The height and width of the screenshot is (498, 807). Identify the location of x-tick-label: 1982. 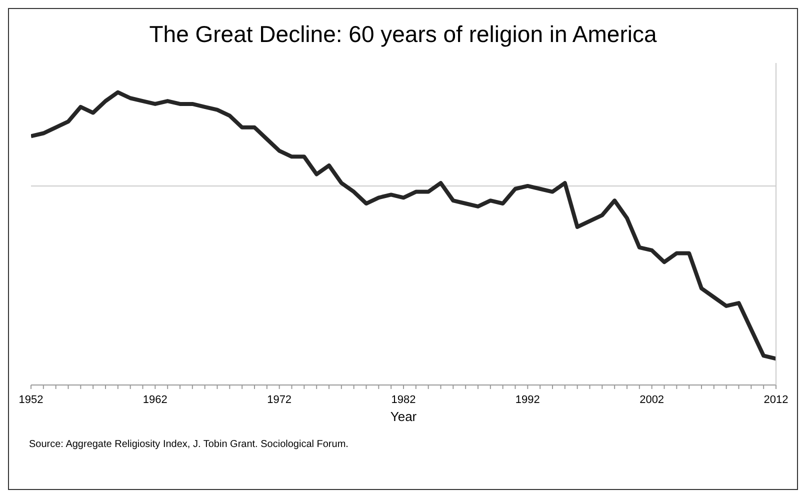
(403, 400).